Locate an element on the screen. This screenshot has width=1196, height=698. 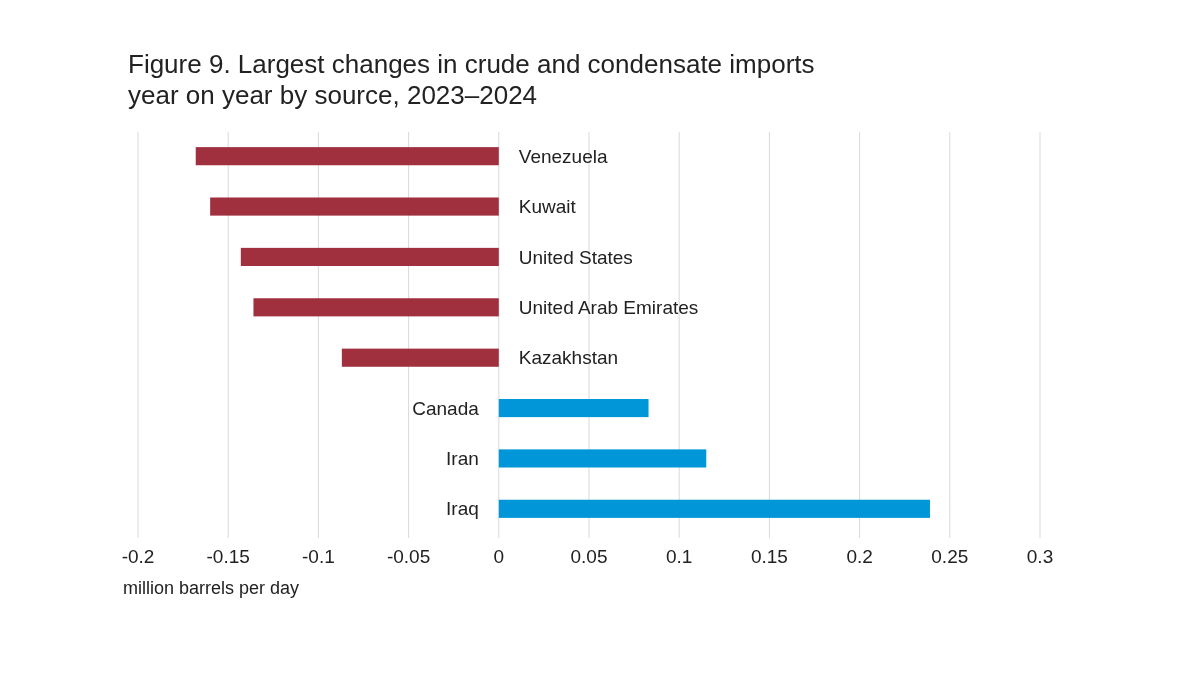
x-tick-label: 0 is located at coordinates (499, 556).